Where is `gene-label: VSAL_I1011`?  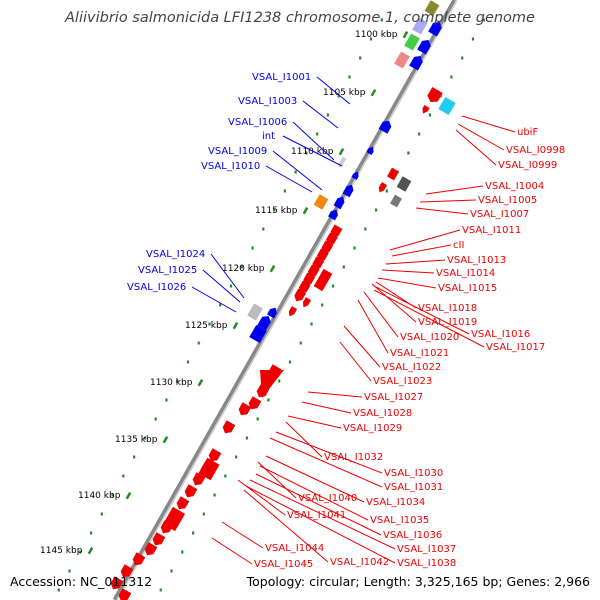 gene-label: VSAL_I1011 is located at coordinates (491, 230).